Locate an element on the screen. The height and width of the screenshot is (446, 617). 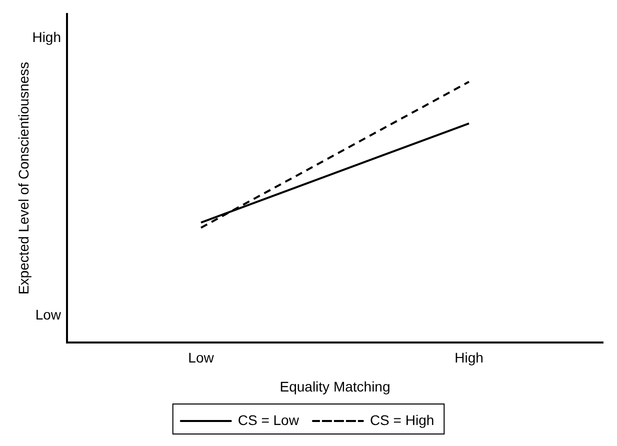
legend-label: CS = Low is located at coordinates (269, 420).